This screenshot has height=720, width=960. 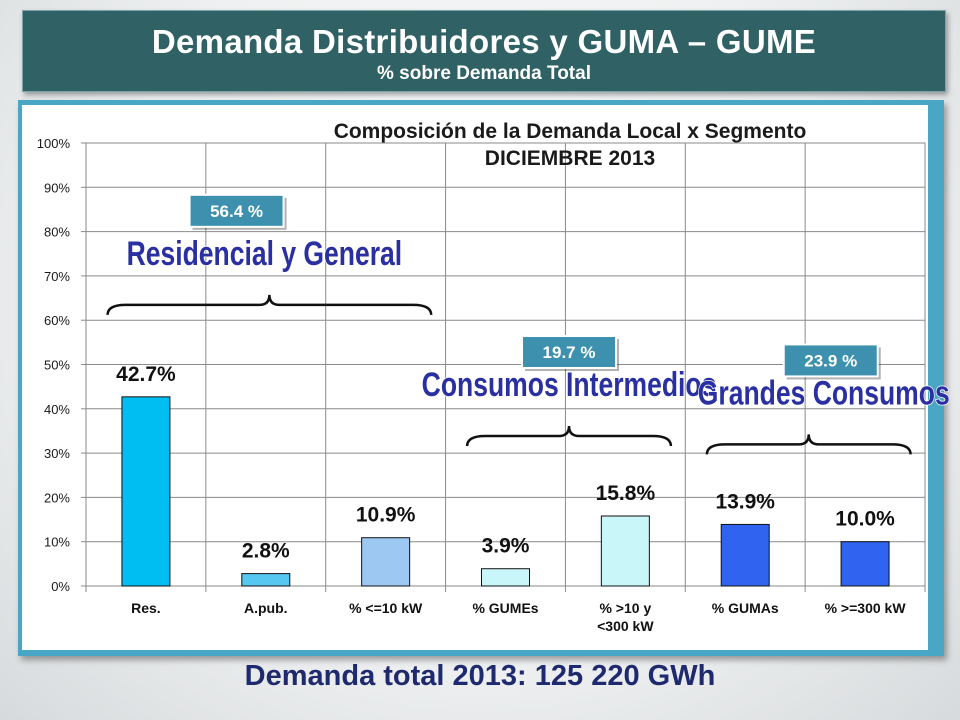 I want to click on group-value-label: 23.9 %, so click(x=830, y=360).